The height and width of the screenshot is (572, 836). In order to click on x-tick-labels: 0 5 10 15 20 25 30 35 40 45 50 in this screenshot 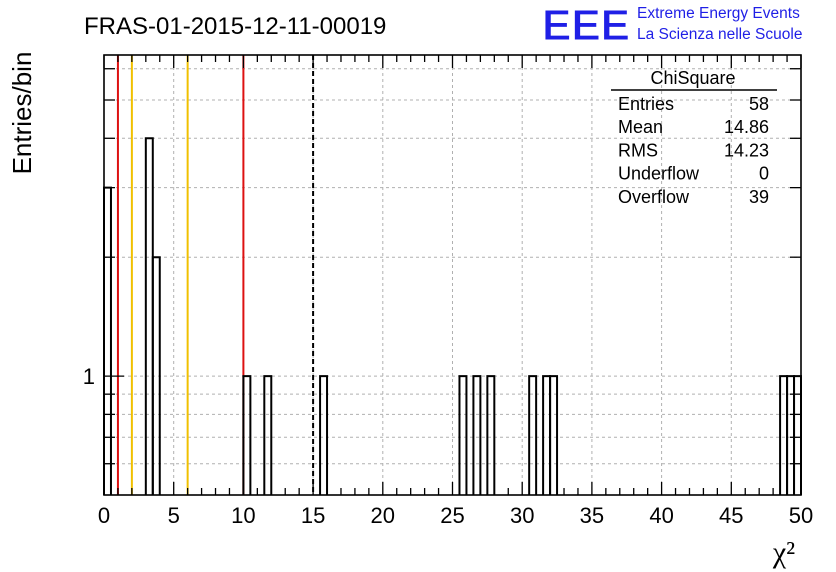, I will do `click(455, 515)`.